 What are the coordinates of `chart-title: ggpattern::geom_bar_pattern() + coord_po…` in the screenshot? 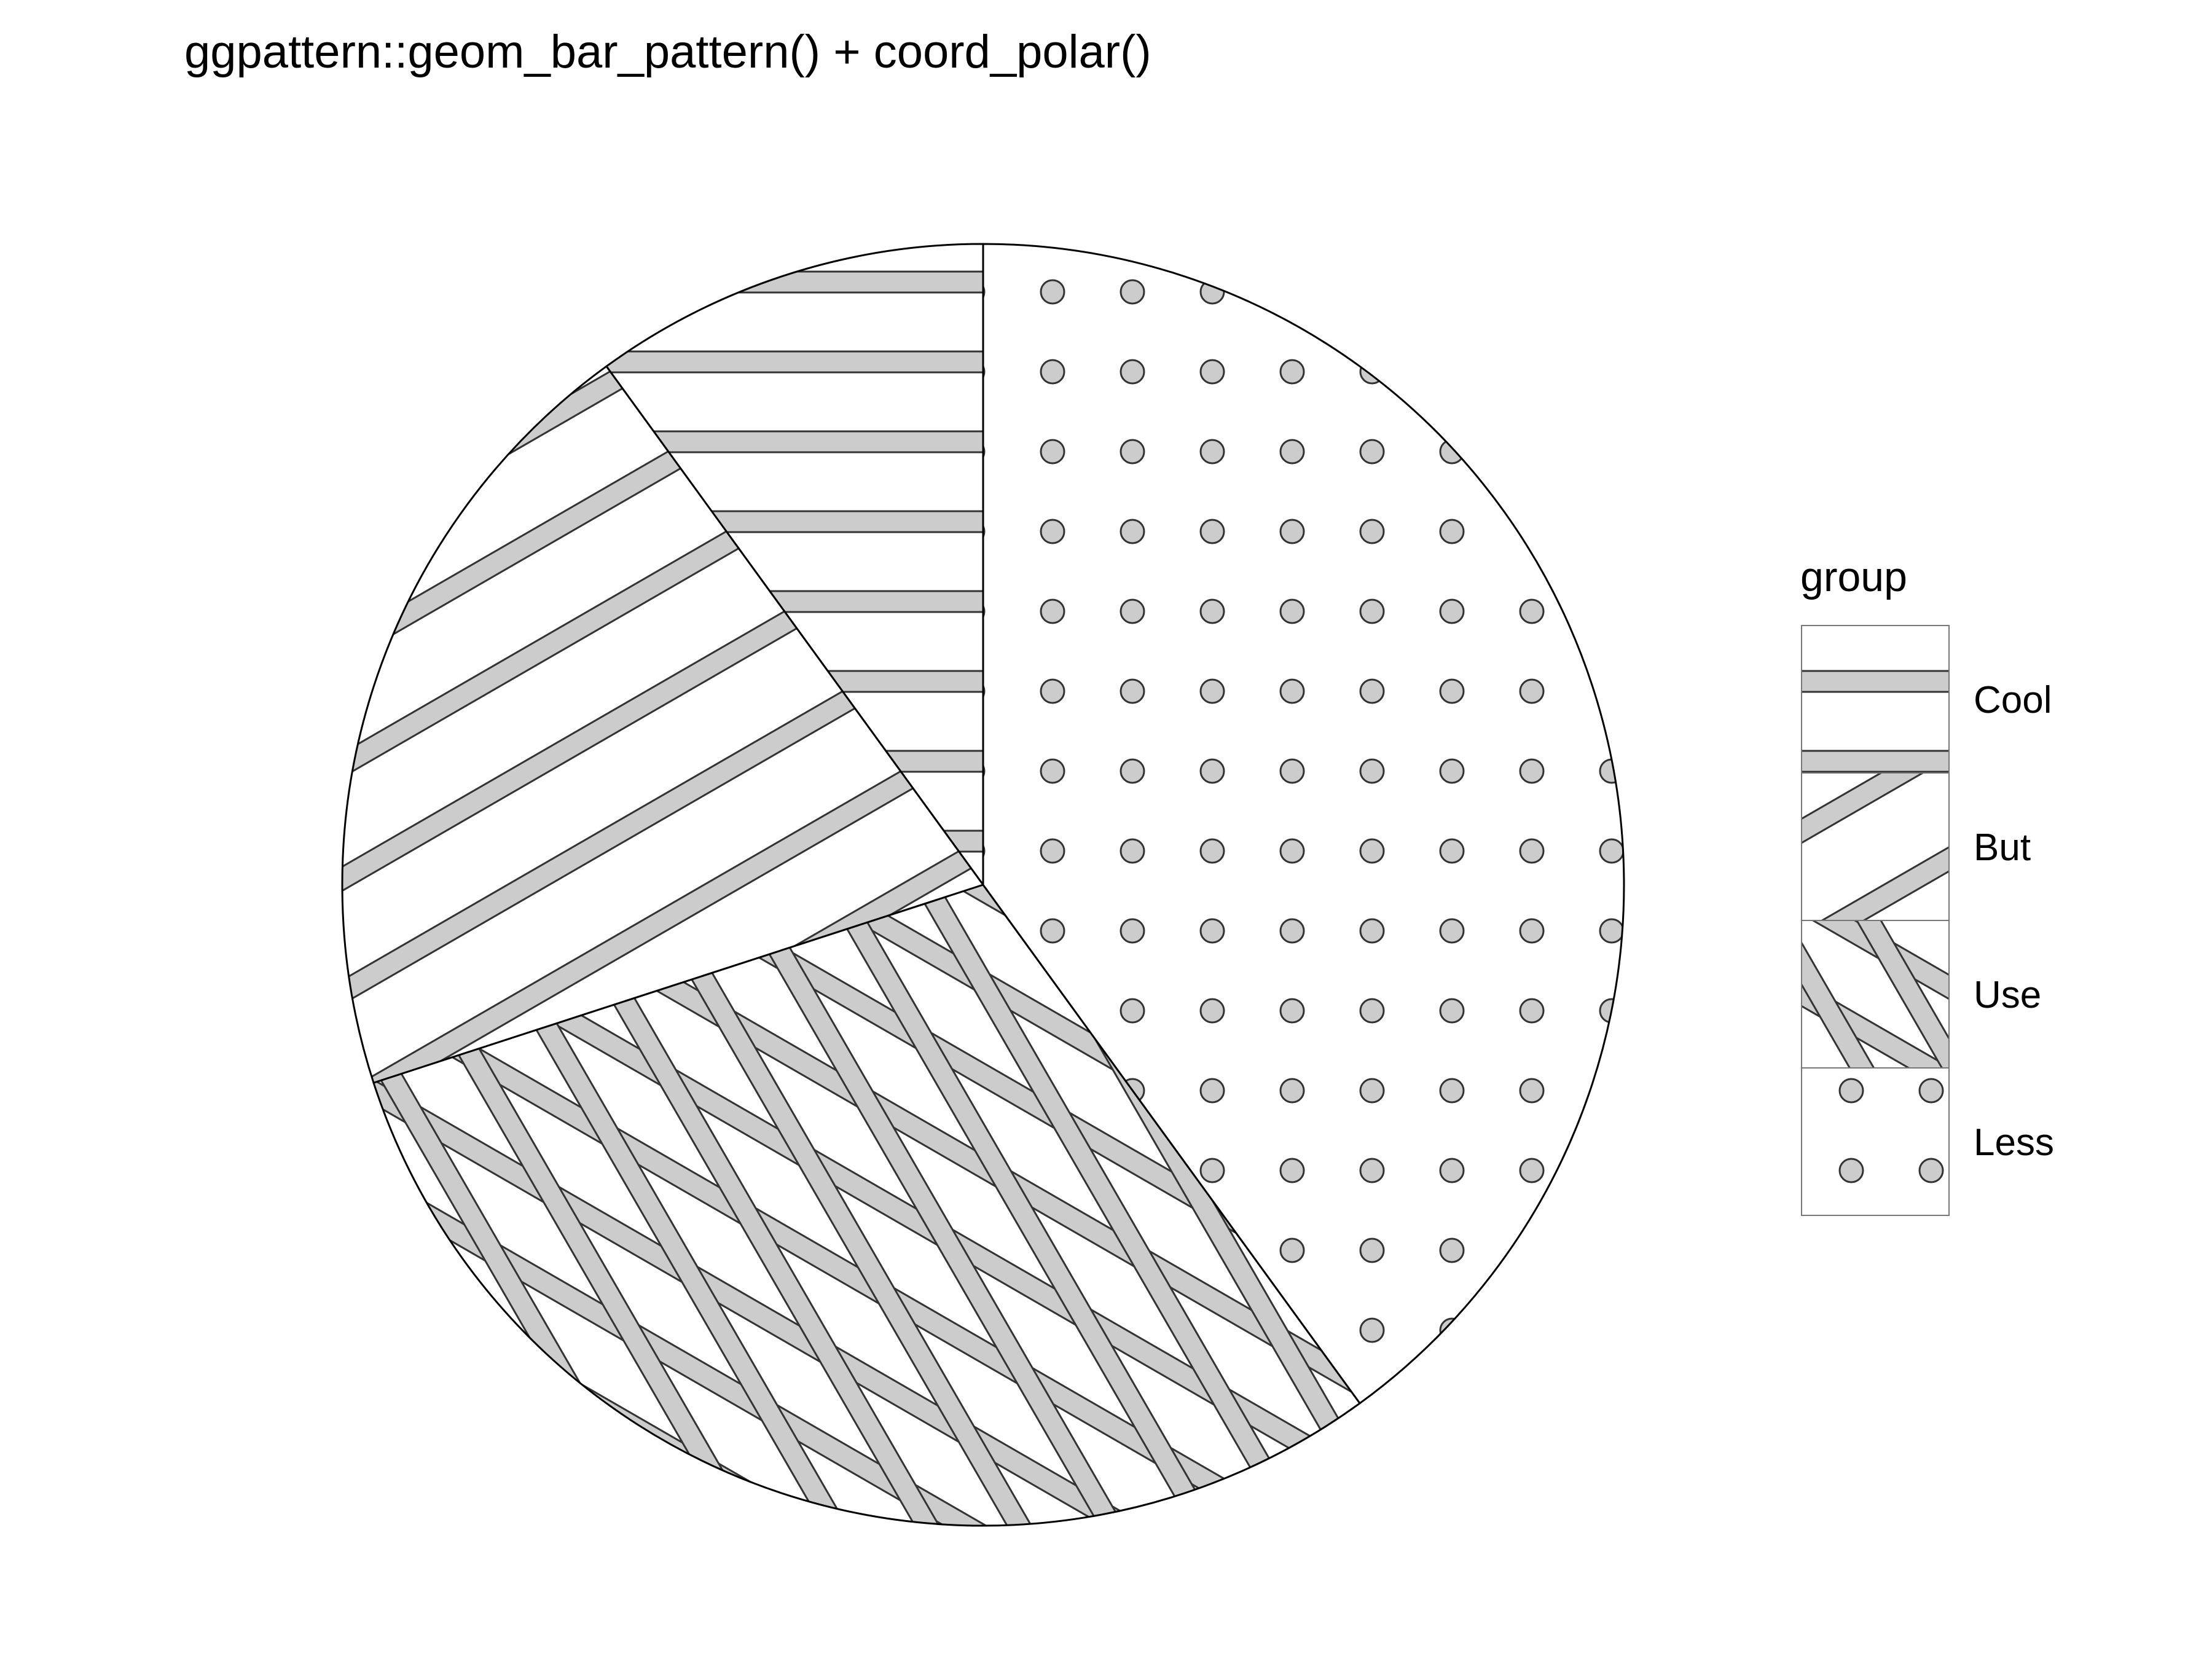 It's located at (667, 52).